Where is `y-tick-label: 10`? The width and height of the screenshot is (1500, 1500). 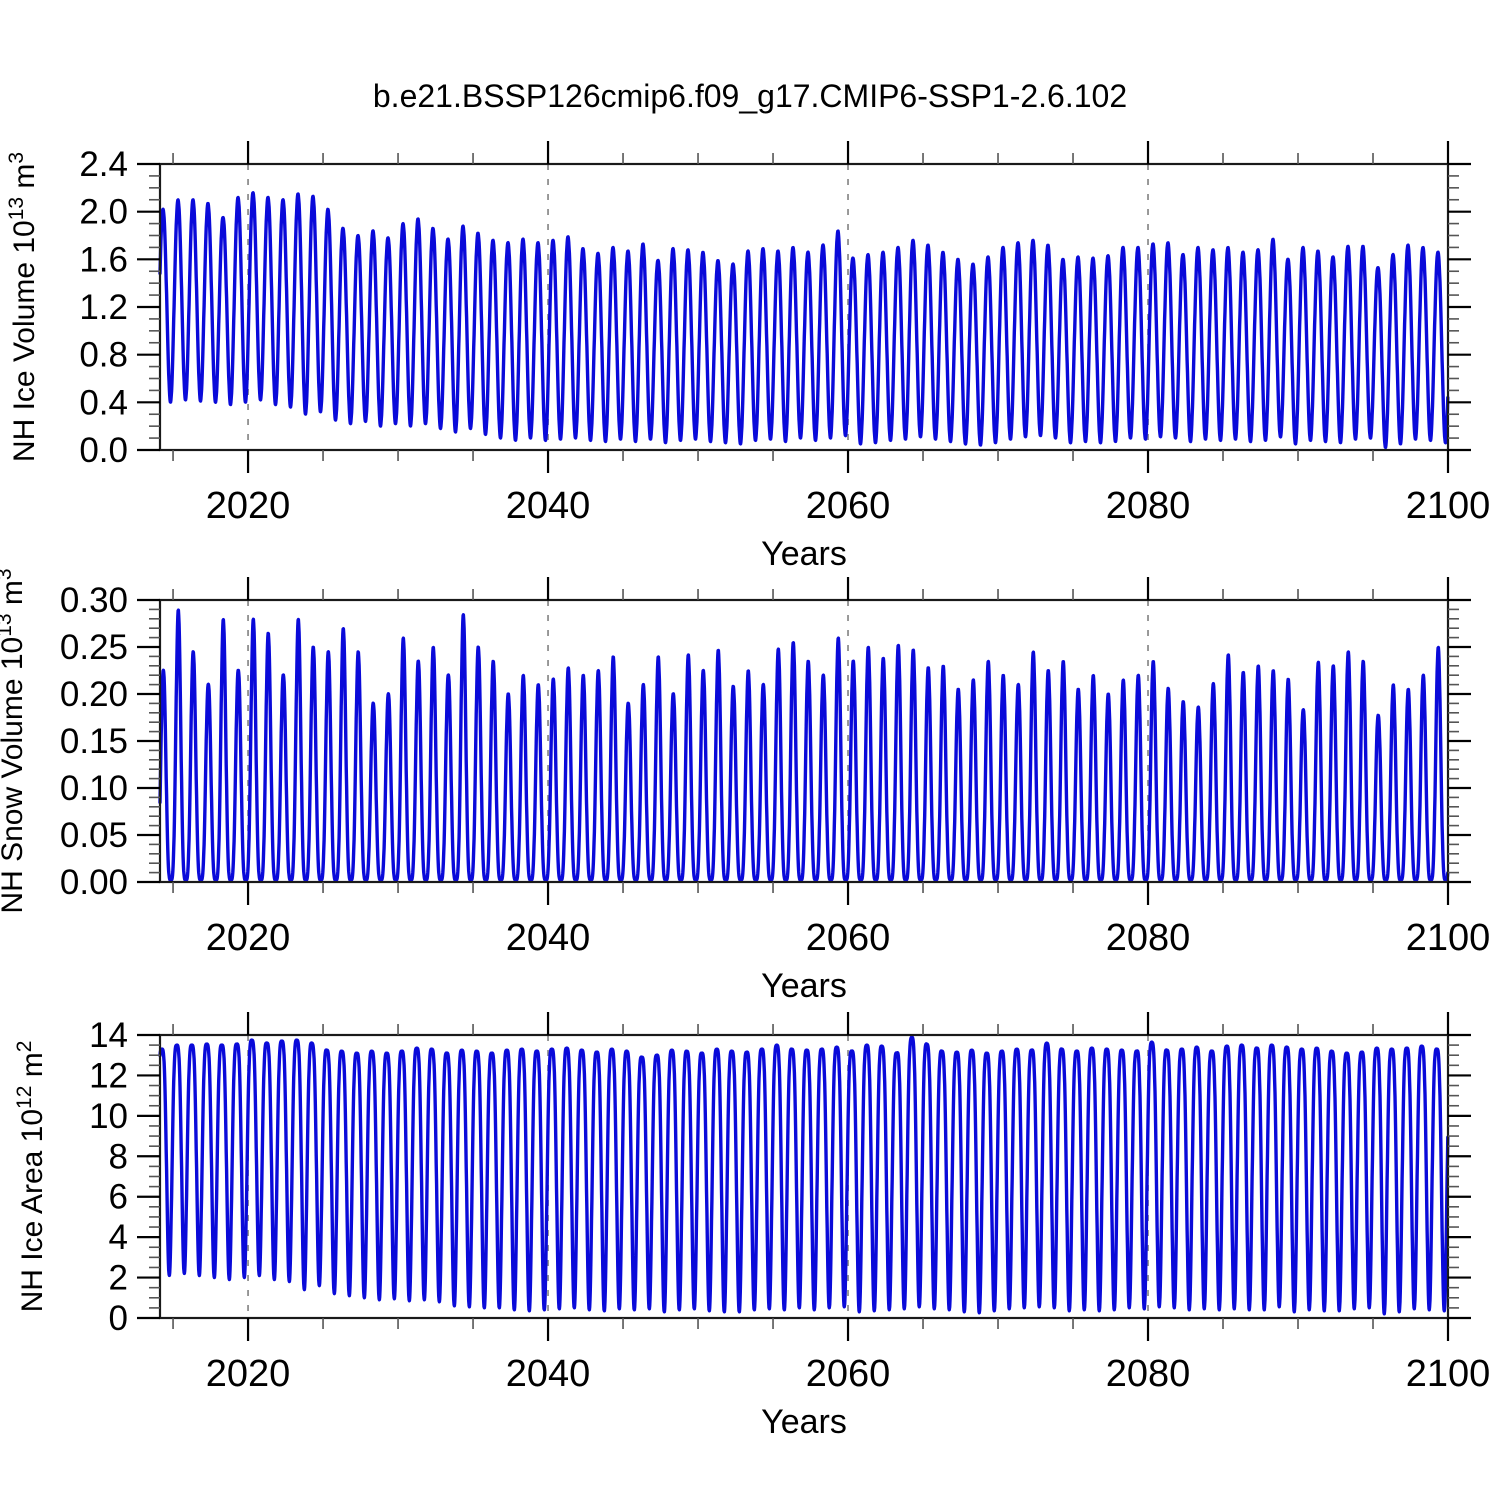 y-tick-label: 10 is located at coordinates (108, 1116).